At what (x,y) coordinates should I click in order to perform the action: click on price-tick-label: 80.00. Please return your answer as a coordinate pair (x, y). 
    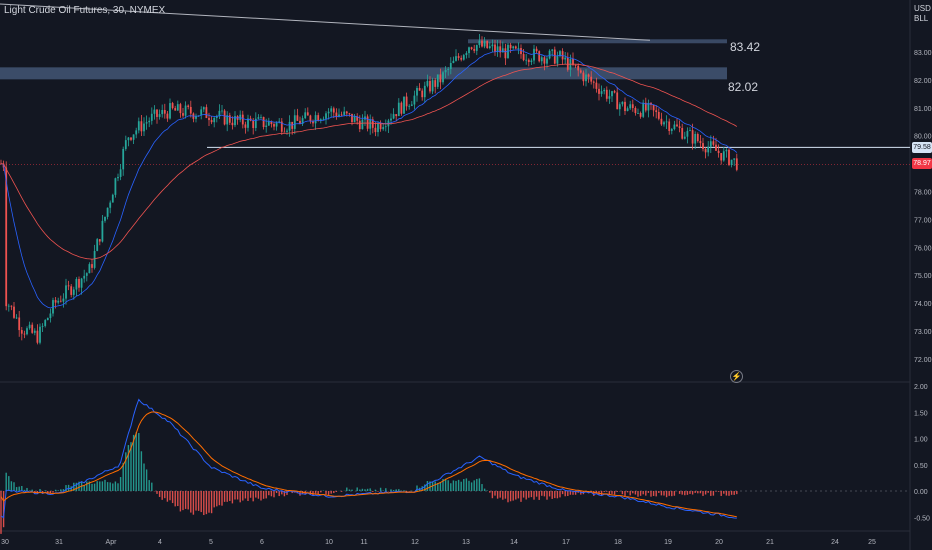
    Looking at the image, I should click on (923, 137).